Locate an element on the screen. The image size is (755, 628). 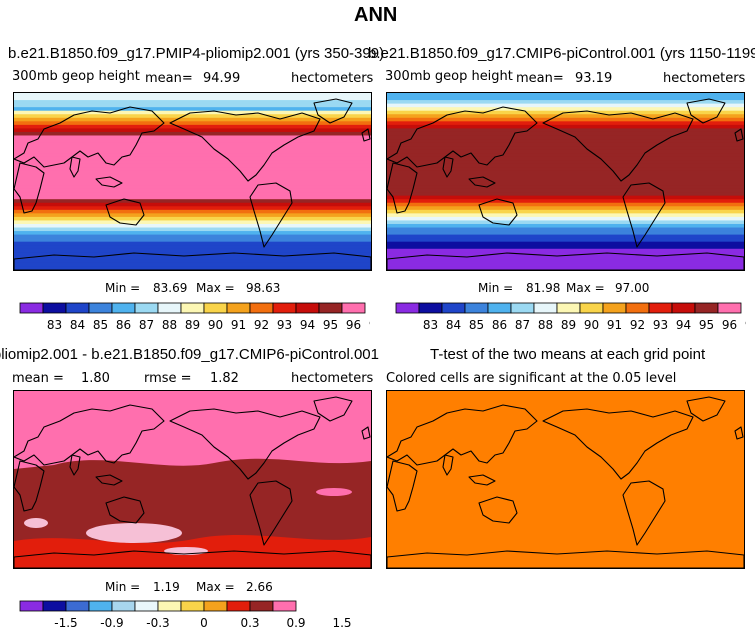
case-variable-label: 300mb geop height is located at coordinates (76, 76).